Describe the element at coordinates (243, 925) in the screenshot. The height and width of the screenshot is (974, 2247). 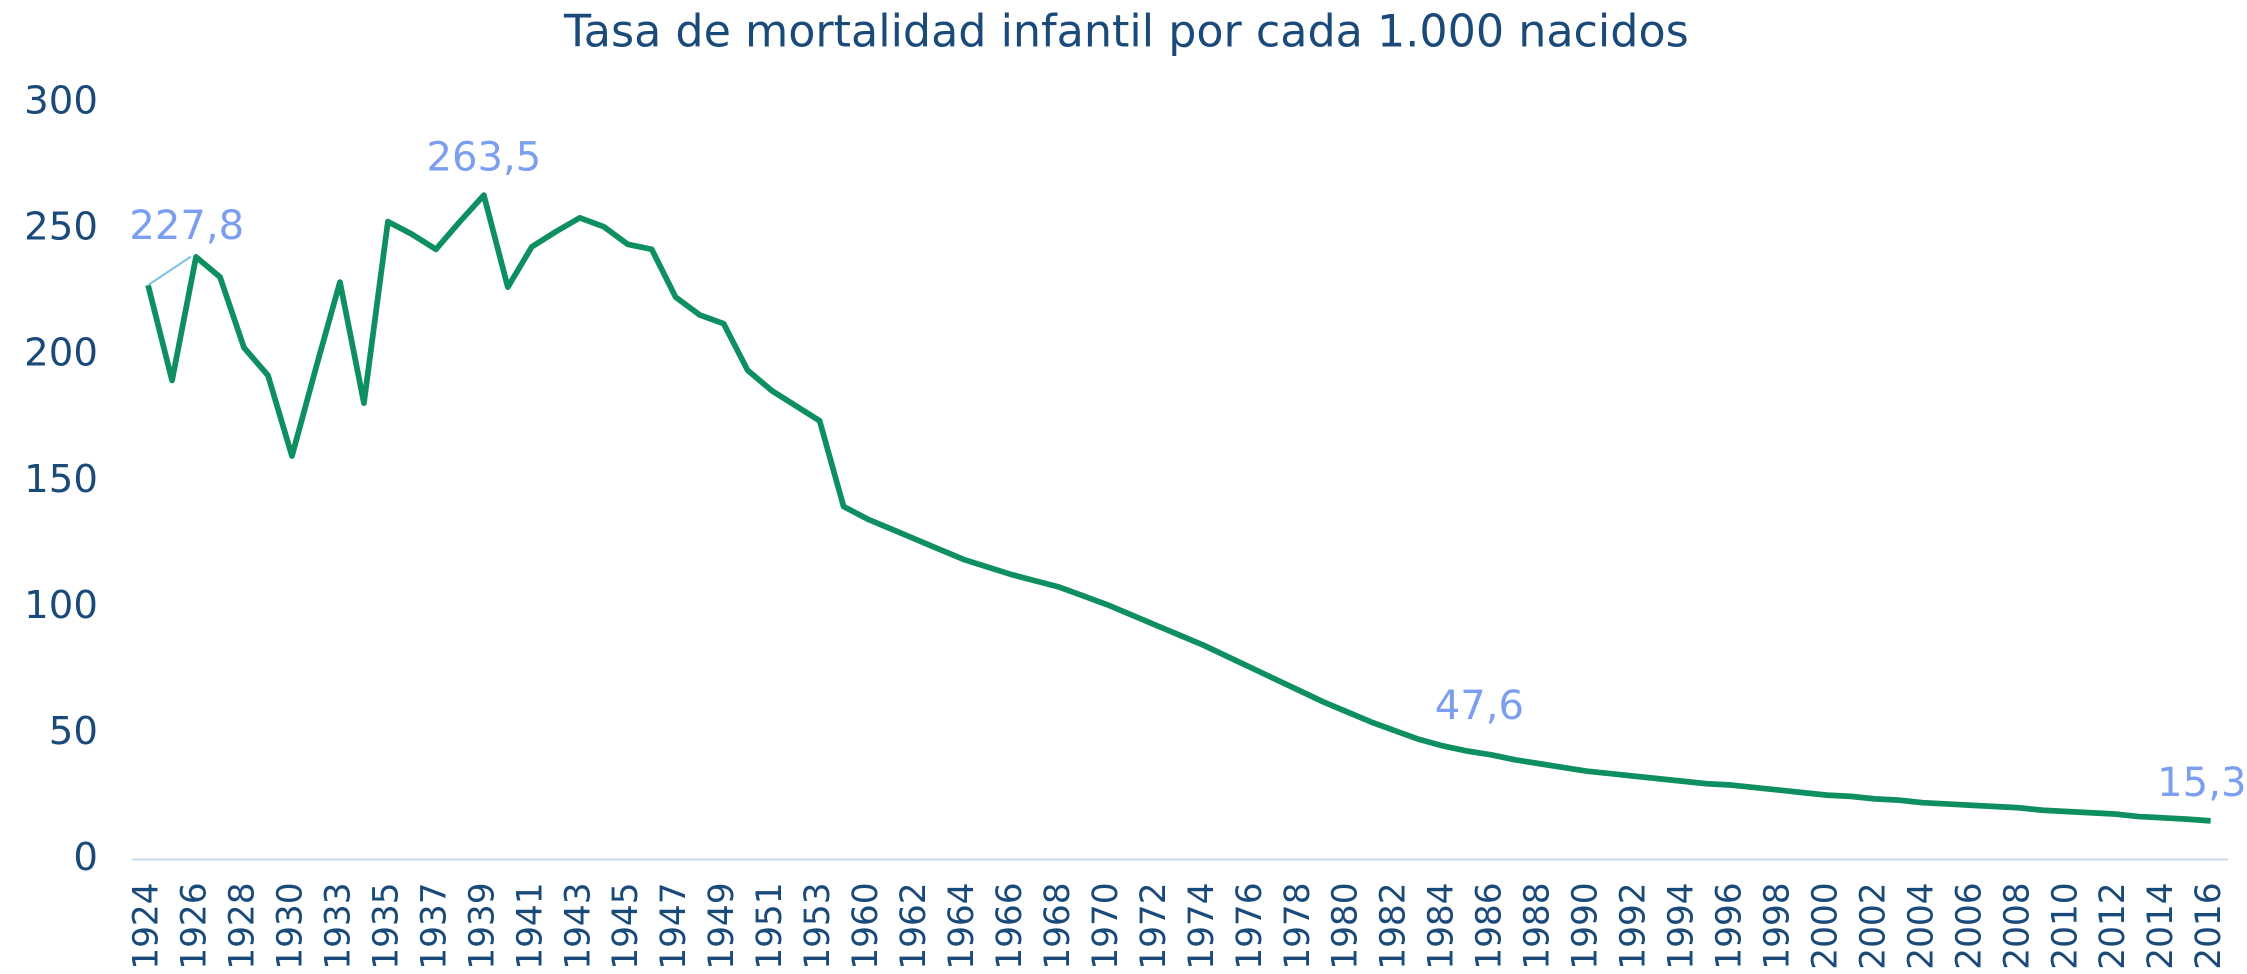
I see `x-tick-label: 1928` at that location.